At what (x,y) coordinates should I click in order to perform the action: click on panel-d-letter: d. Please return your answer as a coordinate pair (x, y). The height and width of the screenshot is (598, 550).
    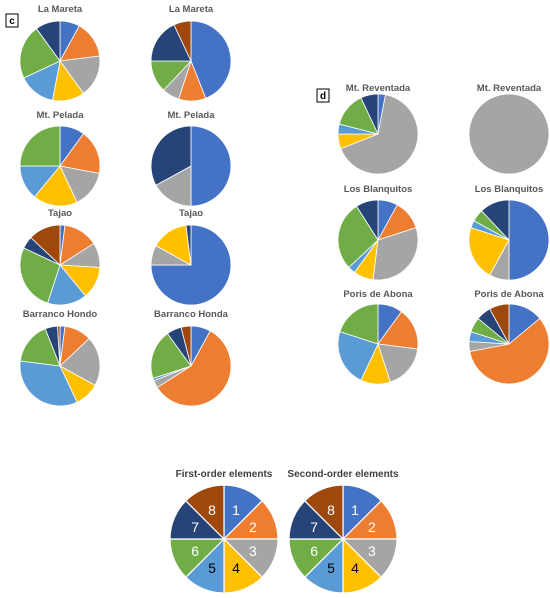
    Looking at the image, I should click on (323, 96).